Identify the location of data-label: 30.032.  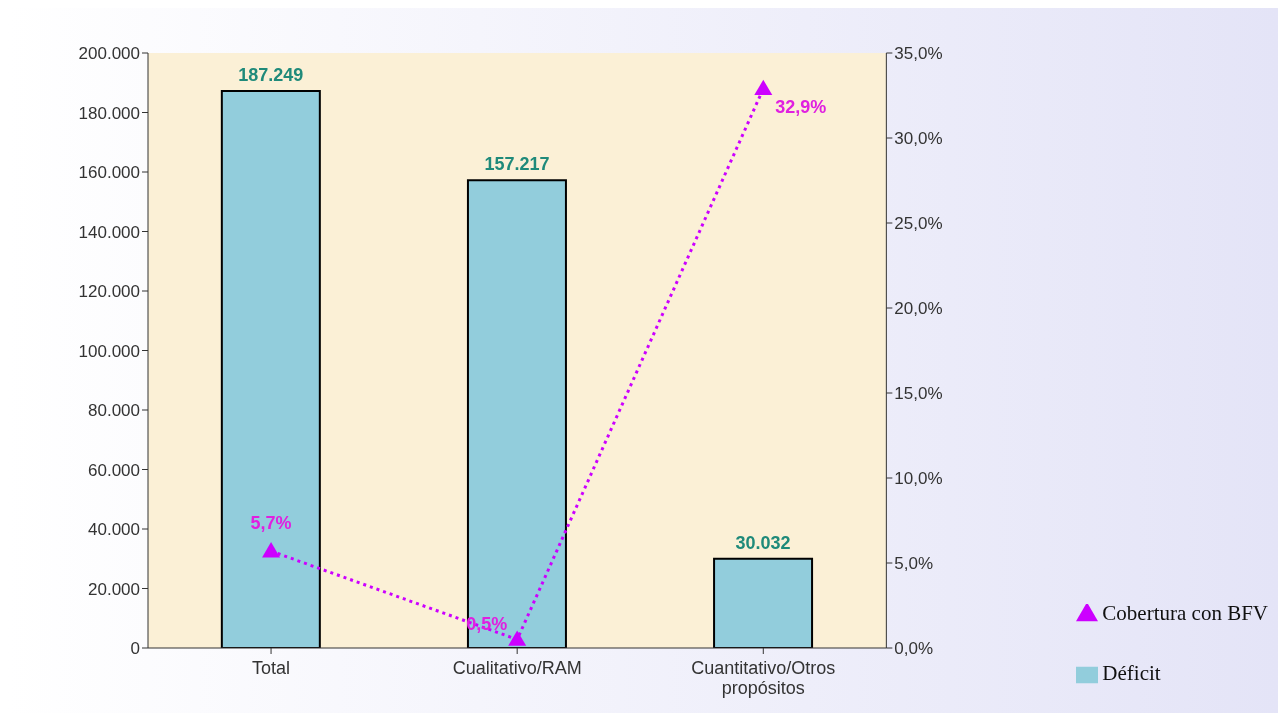
(763, 542).